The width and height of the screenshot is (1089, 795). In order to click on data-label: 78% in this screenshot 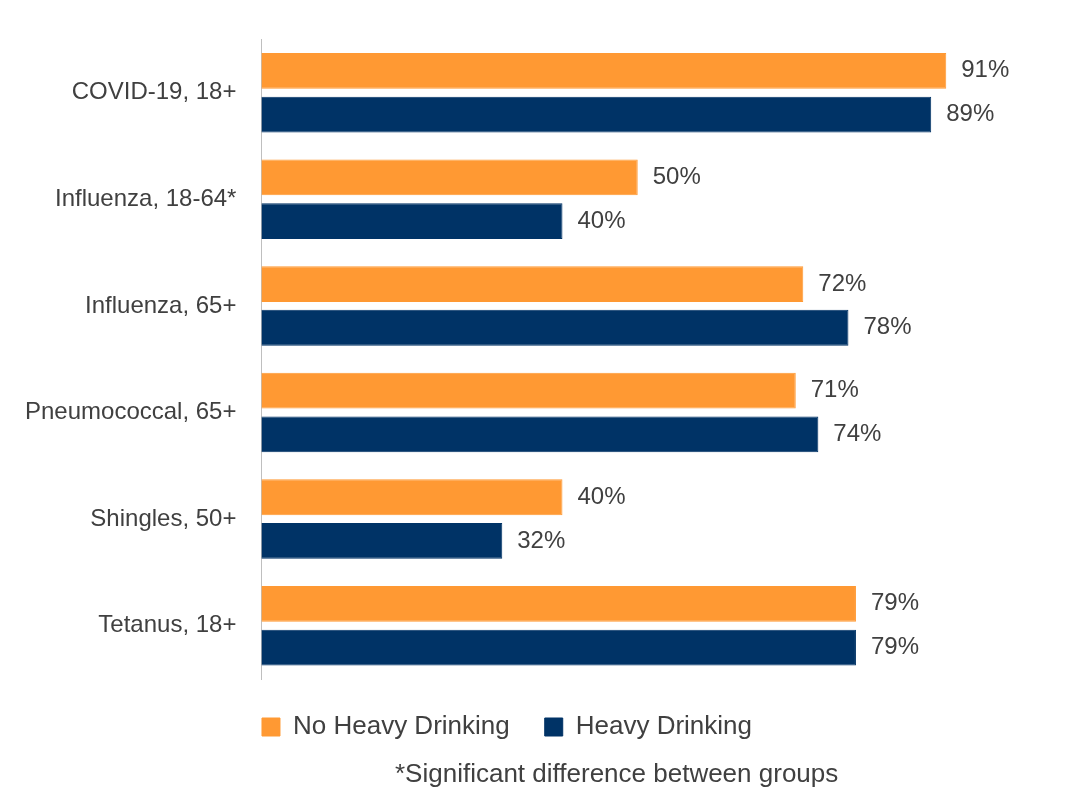, I will do `click(887, 326)`.